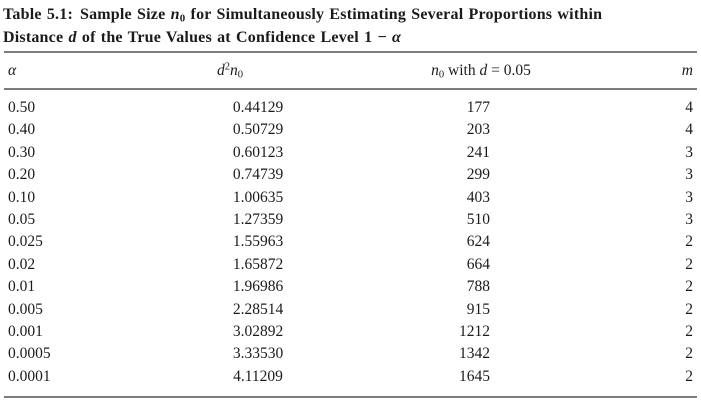 The height and width of the screenshot is (403, 701). What do you see at coordinates (258, 130) in the screenshot?
I see `cell-d2n0: 0.50729` at bounding box center [258, 130].